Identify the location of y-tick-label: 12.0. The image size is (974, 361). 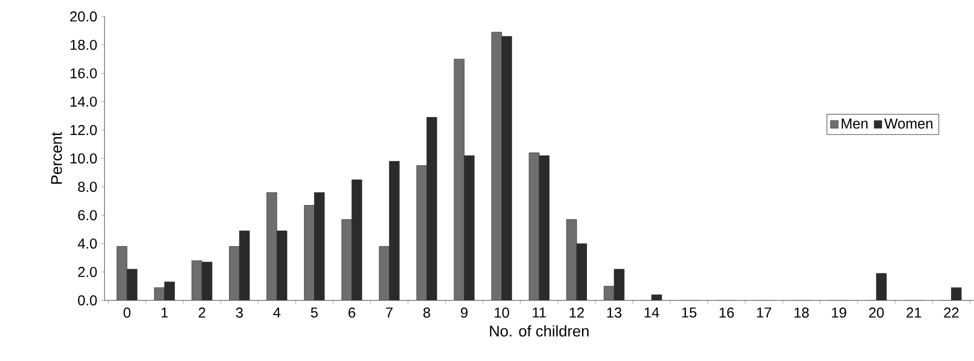
(83, 130).